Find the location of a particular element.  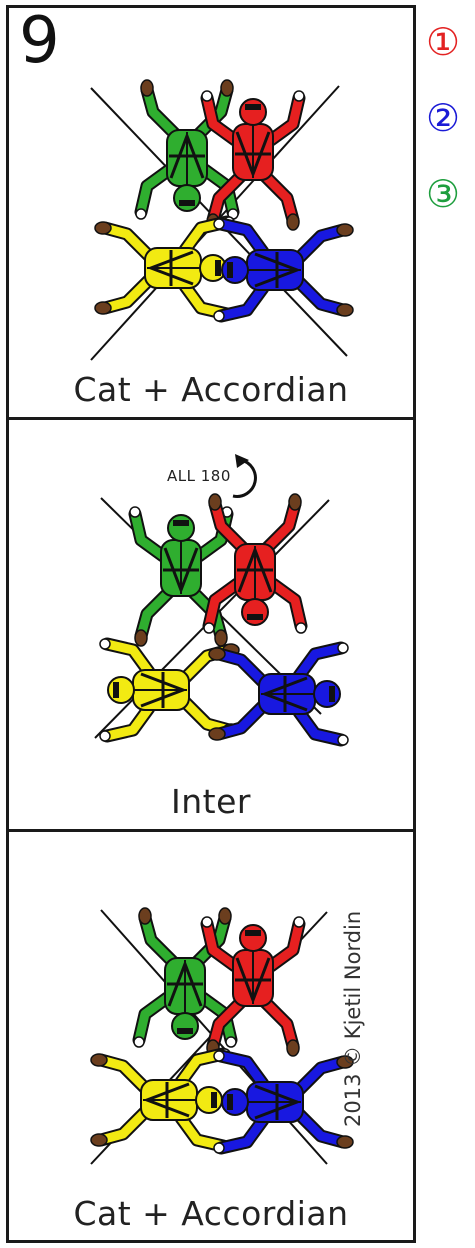

jumper-green is located at coordinates (185, 977).